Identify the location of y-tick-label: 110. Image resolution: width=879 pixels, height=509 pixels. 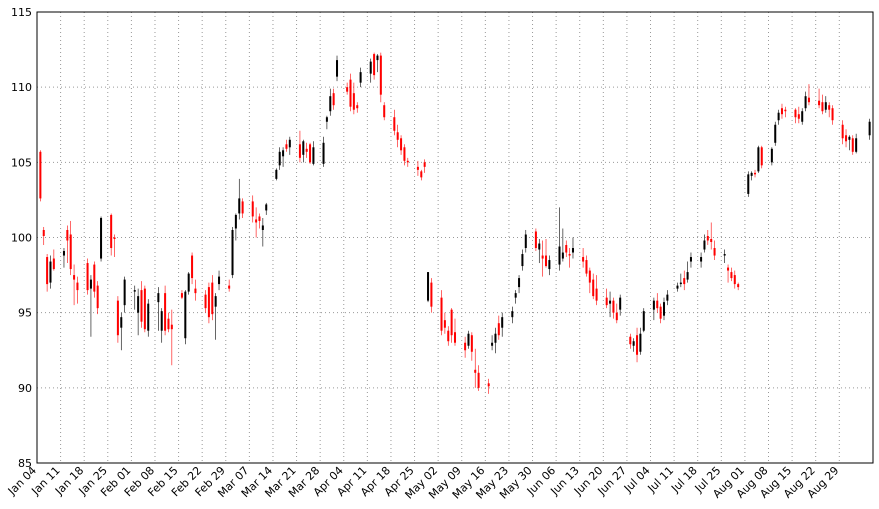
(21, 87).